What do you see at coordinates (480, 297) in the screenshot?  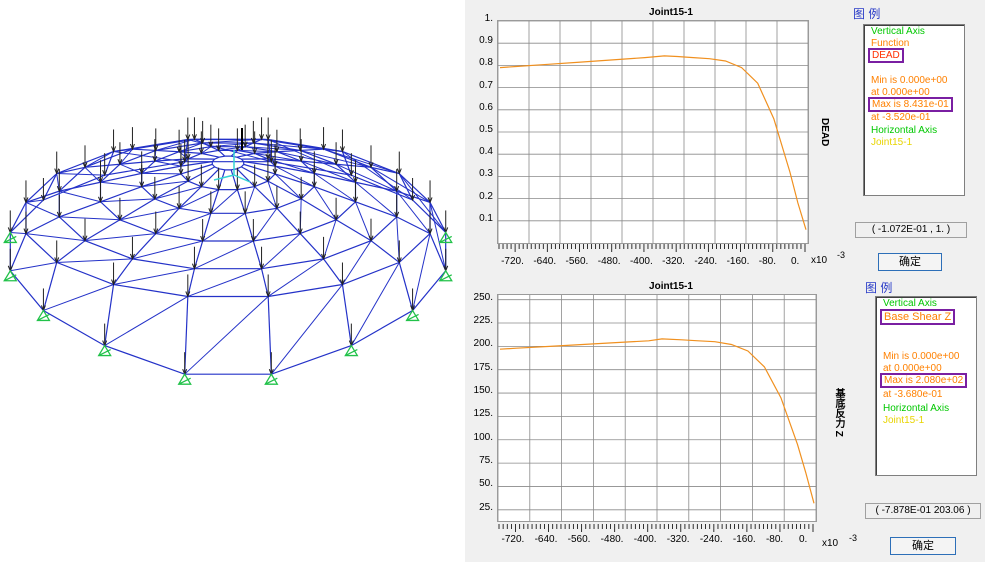 I see `y-tick-label: 250.` at bounding box center [480, 297].